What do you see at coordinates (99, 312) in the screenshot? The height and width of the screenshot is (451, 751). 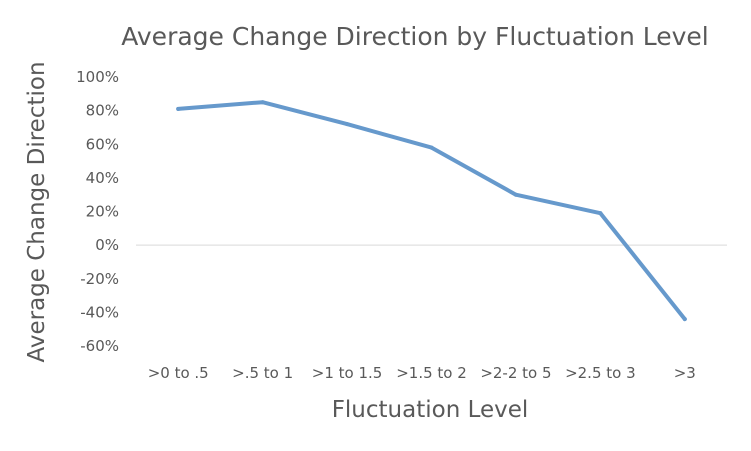 I see `y-tick-label: -40%` at bounding box center [99, 312].